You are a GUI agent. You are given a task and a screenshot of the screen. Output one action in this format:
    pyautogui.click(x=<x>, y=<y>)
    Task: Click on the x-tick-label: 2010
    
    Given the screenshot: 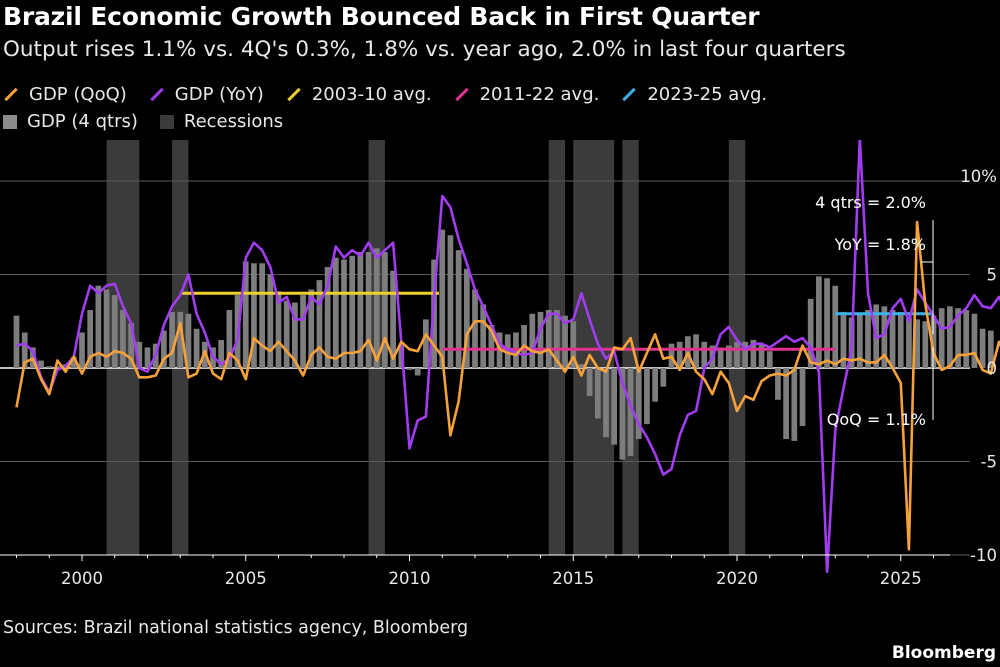 What is the action you would take?
    pyautogui.click(x=410, y=577)
    